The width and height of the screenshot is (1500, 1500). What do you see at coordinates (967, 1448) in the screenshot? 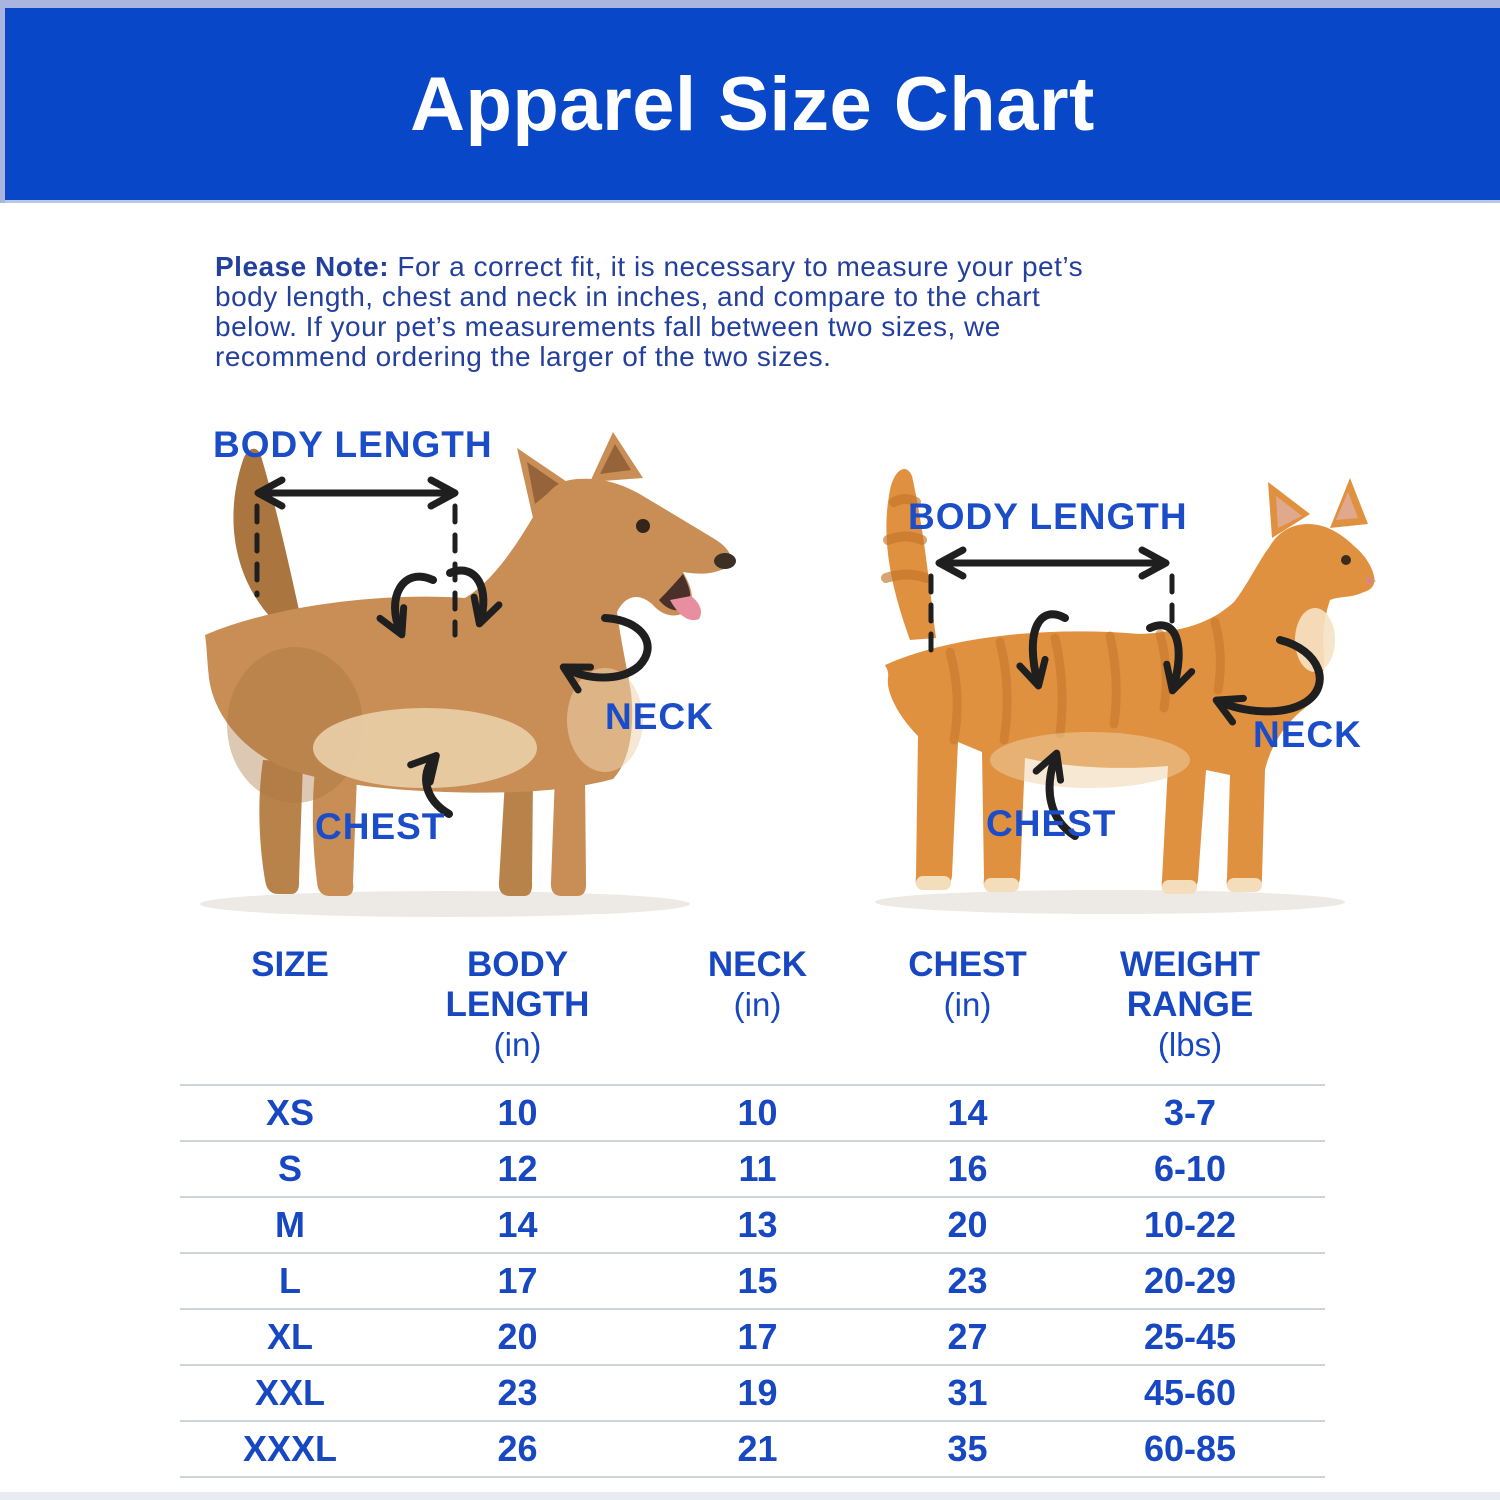
I see `cell-chest: 35` at bounding box center [967, 1448].